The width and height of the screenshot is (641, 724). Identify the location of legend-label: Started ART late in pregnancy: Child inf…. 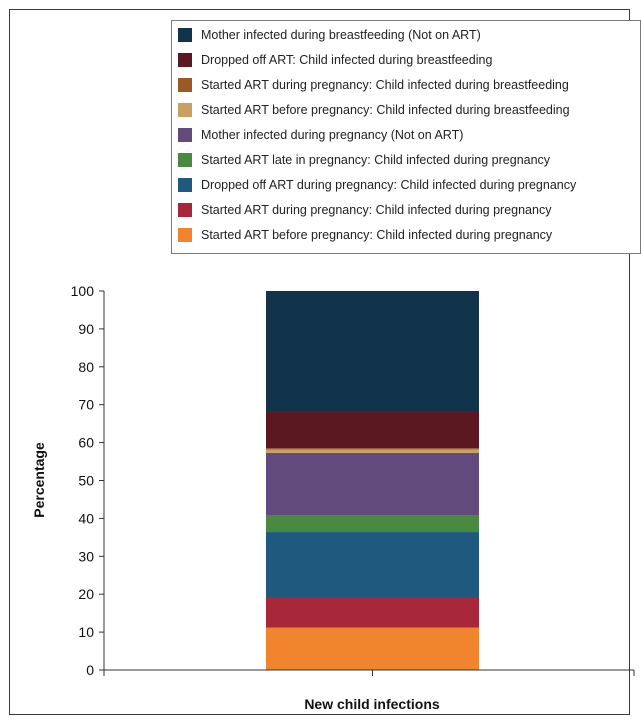
(376, 160).